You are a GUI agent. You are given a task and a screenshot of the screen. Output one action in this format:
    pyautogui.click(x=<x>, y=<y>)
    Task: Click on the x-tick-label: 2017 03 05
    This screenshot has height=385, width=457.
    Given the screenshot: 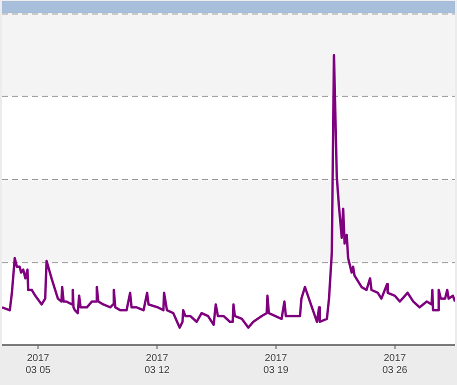 What is the action you would take?
    pyautogui.click(x=39, y=364)
    